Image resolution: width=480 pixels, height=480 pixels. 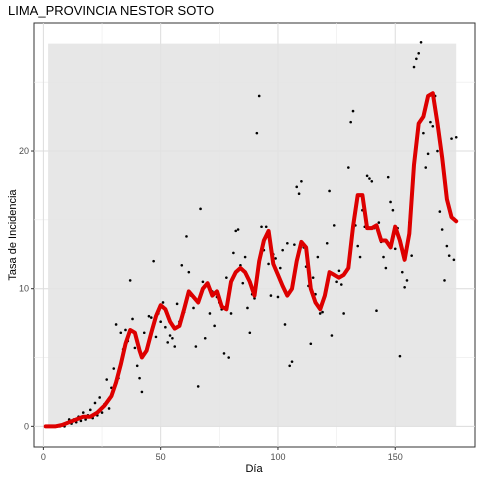 What do you see at coordinates (277, 457) in the screenshot?
I see `x-tick-label: 100` at bounding box center [277, 457].